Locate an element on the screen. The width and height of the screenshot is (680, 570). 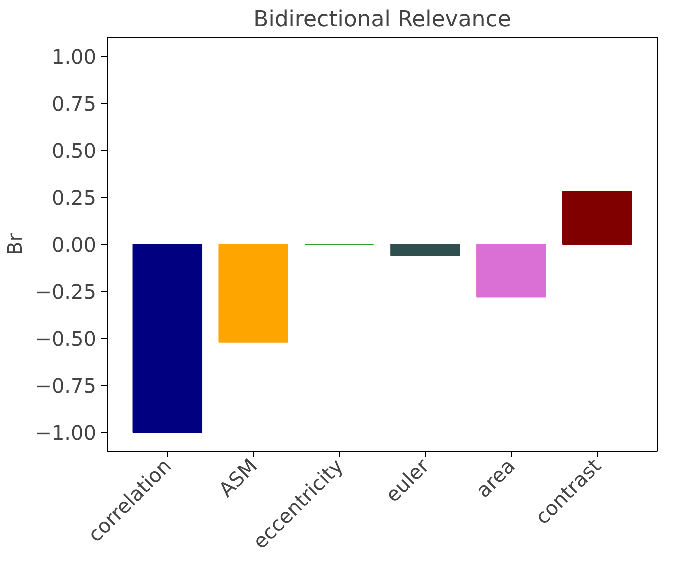
y-tick-label: 0.25 is located at coordinates (74, 198).